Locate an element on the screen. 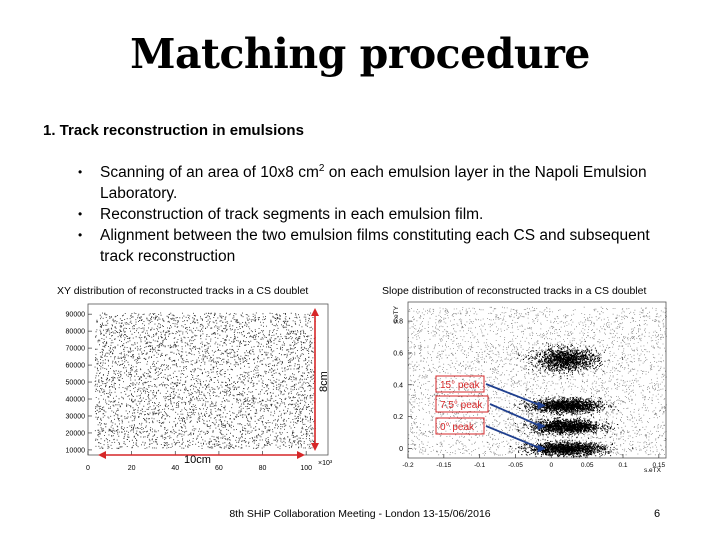 This screenshot has width=720, height=540. y-tick-label: 60000 is located at coordinates (76, 366).